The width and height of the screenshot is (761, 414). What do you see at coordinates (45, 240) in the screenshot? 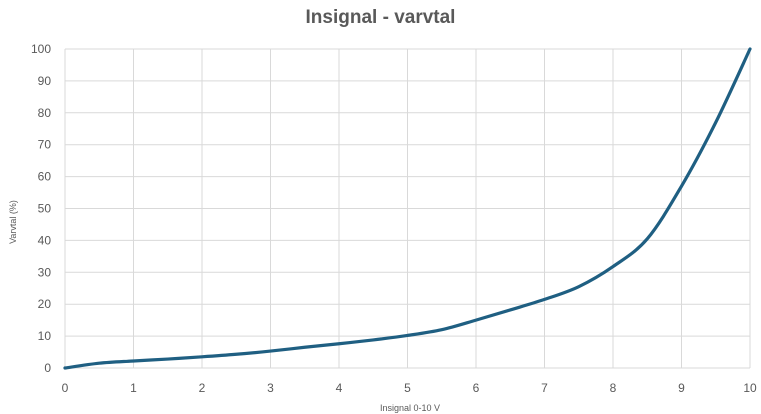
I see `y-tick-label: 40` at bounding box center [45, 240].